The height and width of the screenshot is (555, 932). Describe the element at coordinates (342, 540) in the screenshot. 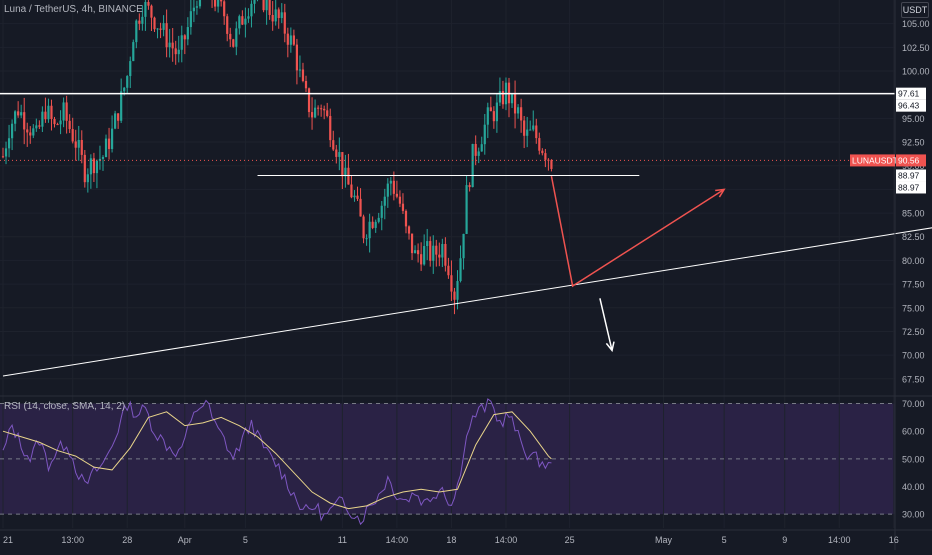

I see `time-tick-label: 11` at that location.